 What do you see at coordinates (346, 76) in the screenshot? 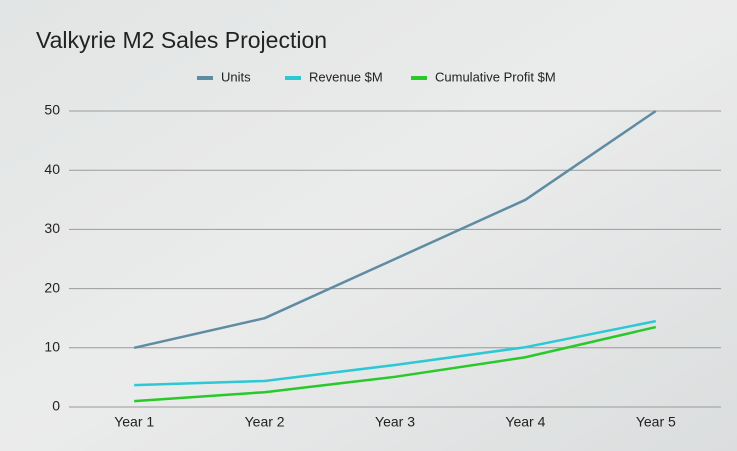
I see `legend-label: Revenue $M` at bounding box center [346, 76].